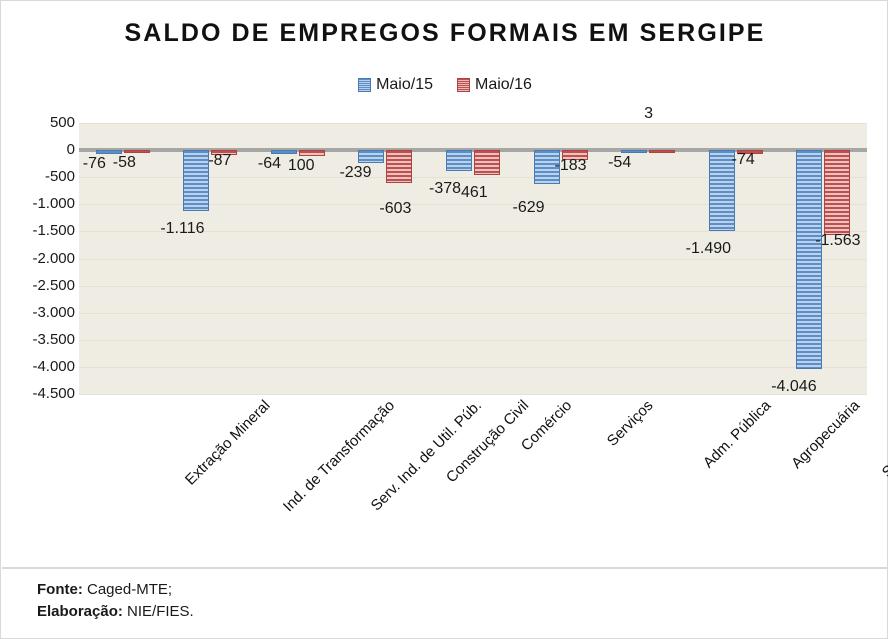 This screenshot has width=888, height=639. Describe the element at coordinates (630, 423) in the screenshot. I see `x-axis-tick-label: Serviços` at that location.